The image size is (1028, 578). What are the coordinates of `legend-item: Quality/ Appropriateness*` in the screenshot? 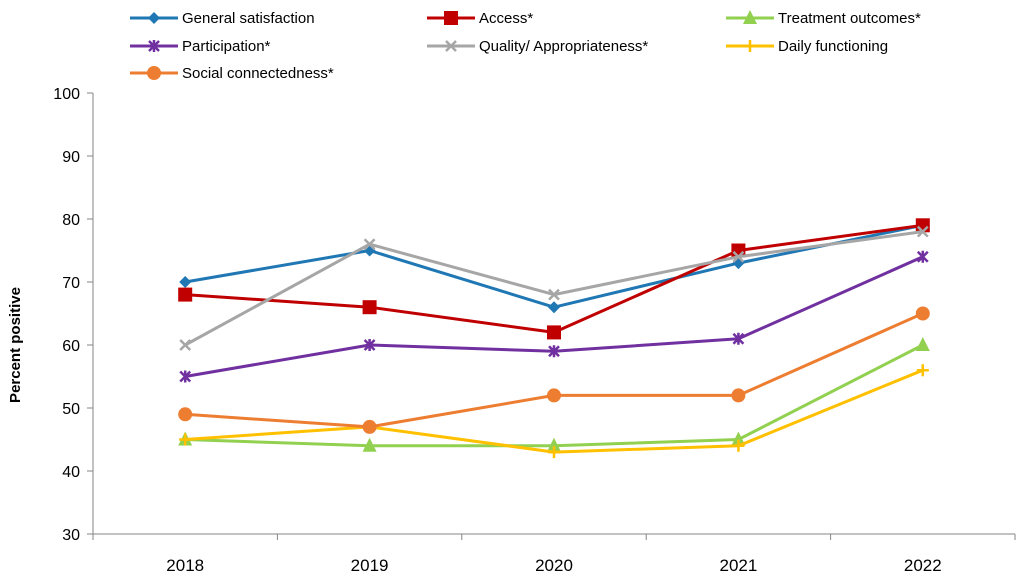 It's located at (537, 46).